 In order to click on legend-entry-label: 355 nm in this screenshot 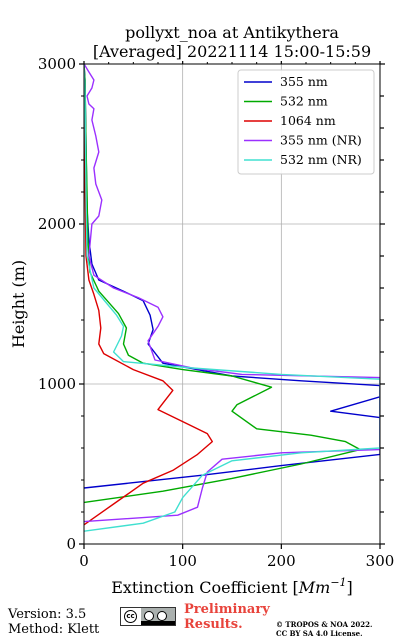, I will do `click(304, 81)`.